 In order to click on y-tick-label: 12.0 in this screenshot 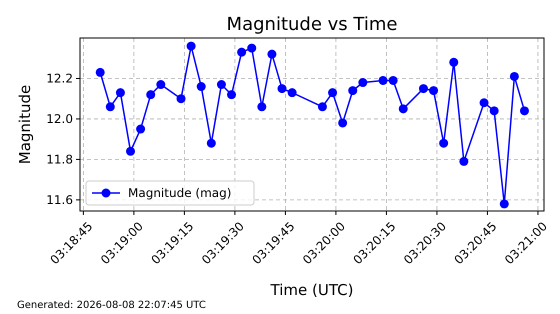, I will do `click(59, 119)`.